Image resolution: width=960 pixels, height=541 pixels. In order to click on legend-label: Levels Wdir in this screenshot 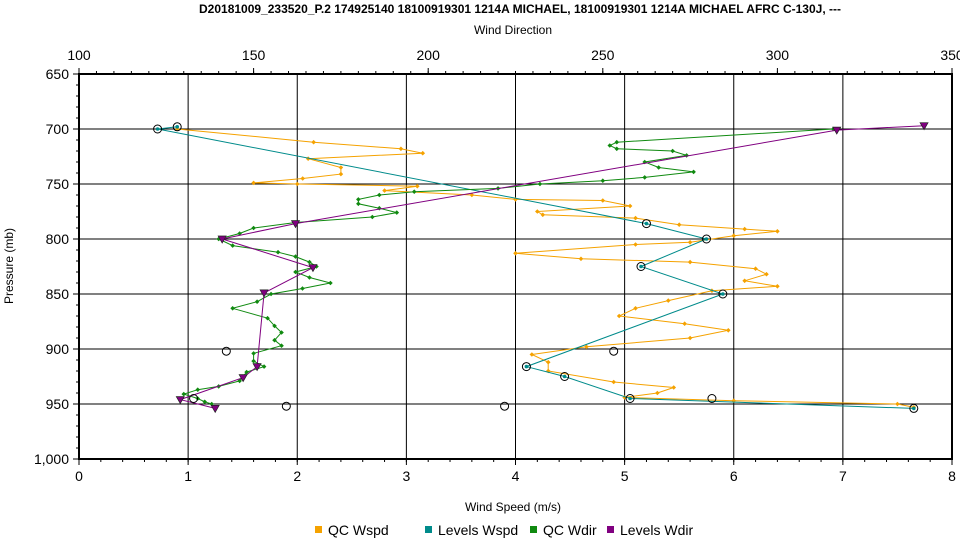, I will do `click(656, 530)`.